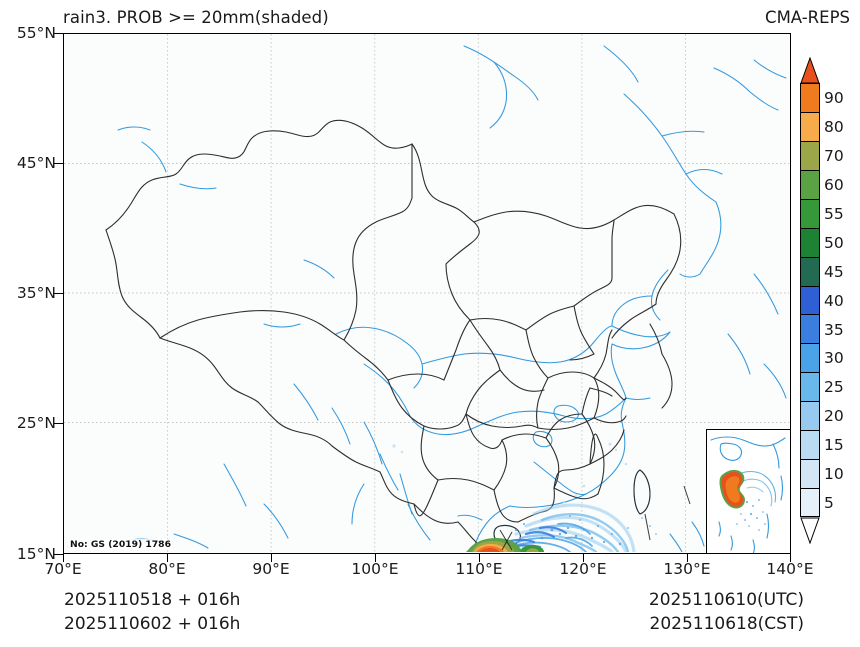  What do you see at coordinates (271, 558) in the screenshot?
I see `xtick-90e` at bounding box center [271, 558].